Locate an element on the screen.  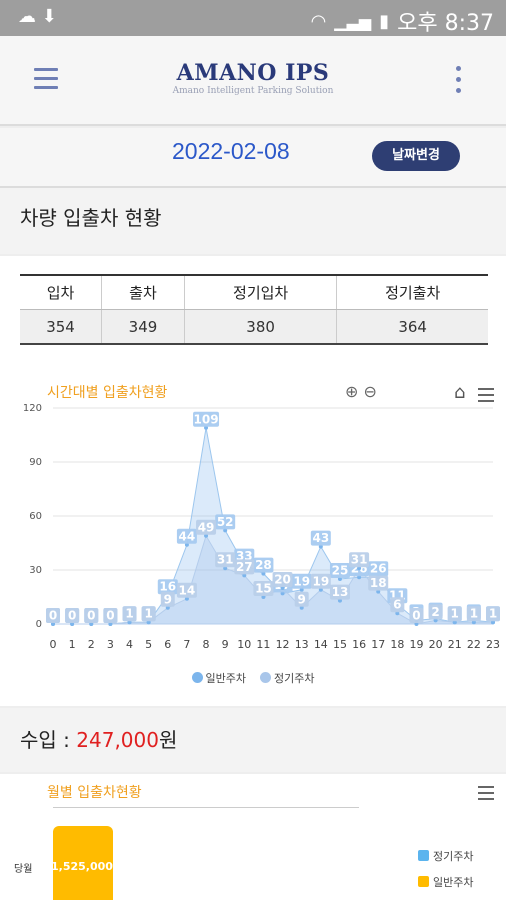
x-tick-label: 9 is located at coordinates (225, 644).